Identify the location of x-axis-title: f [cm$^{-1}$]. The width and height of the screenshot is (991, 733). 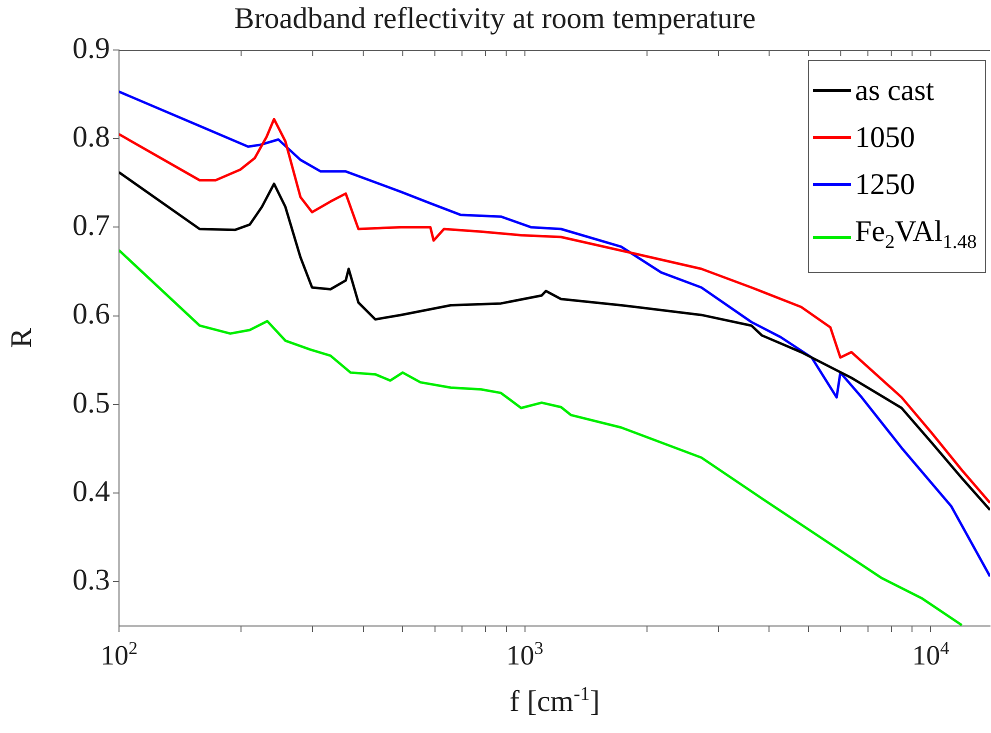
(555, 701).